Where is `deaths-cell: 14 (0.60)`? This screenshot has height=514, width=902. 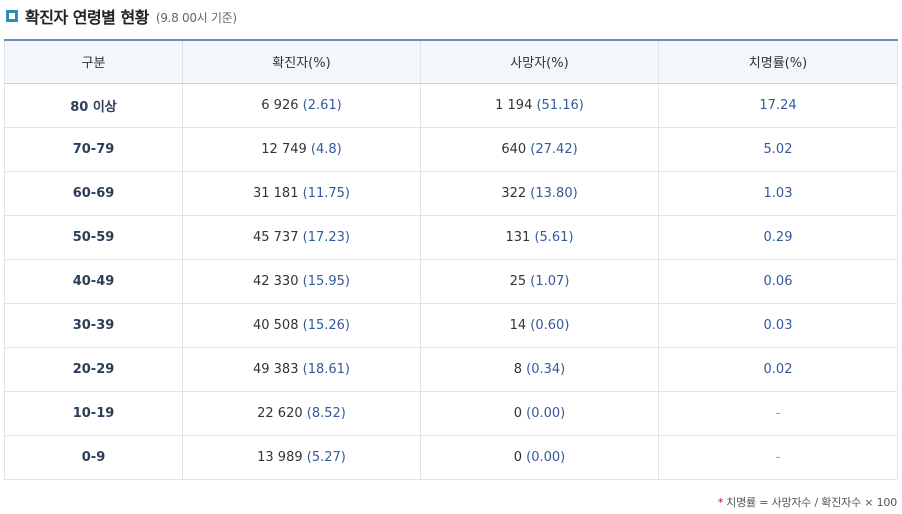
deaths-cell: 14 (0.60) is located at coordinates (539, 325).